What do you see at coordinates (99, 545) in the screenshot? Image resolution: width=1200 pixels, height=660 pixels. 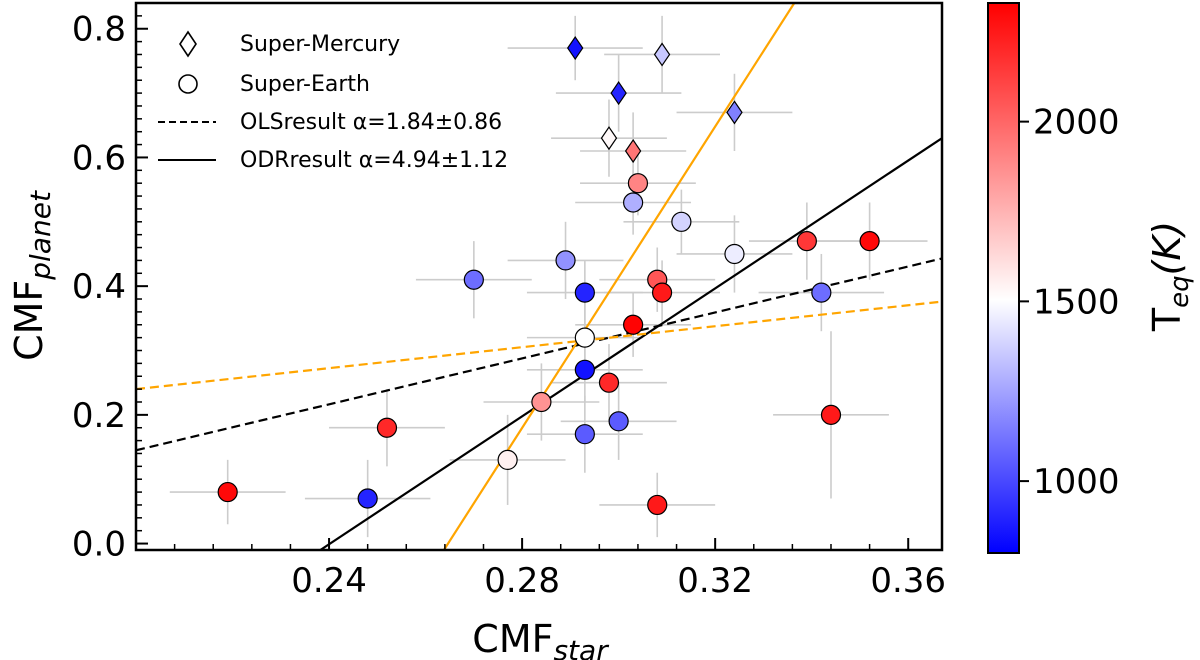 I see `y-tick-label: 0.0` at bounding box center [99, 545].